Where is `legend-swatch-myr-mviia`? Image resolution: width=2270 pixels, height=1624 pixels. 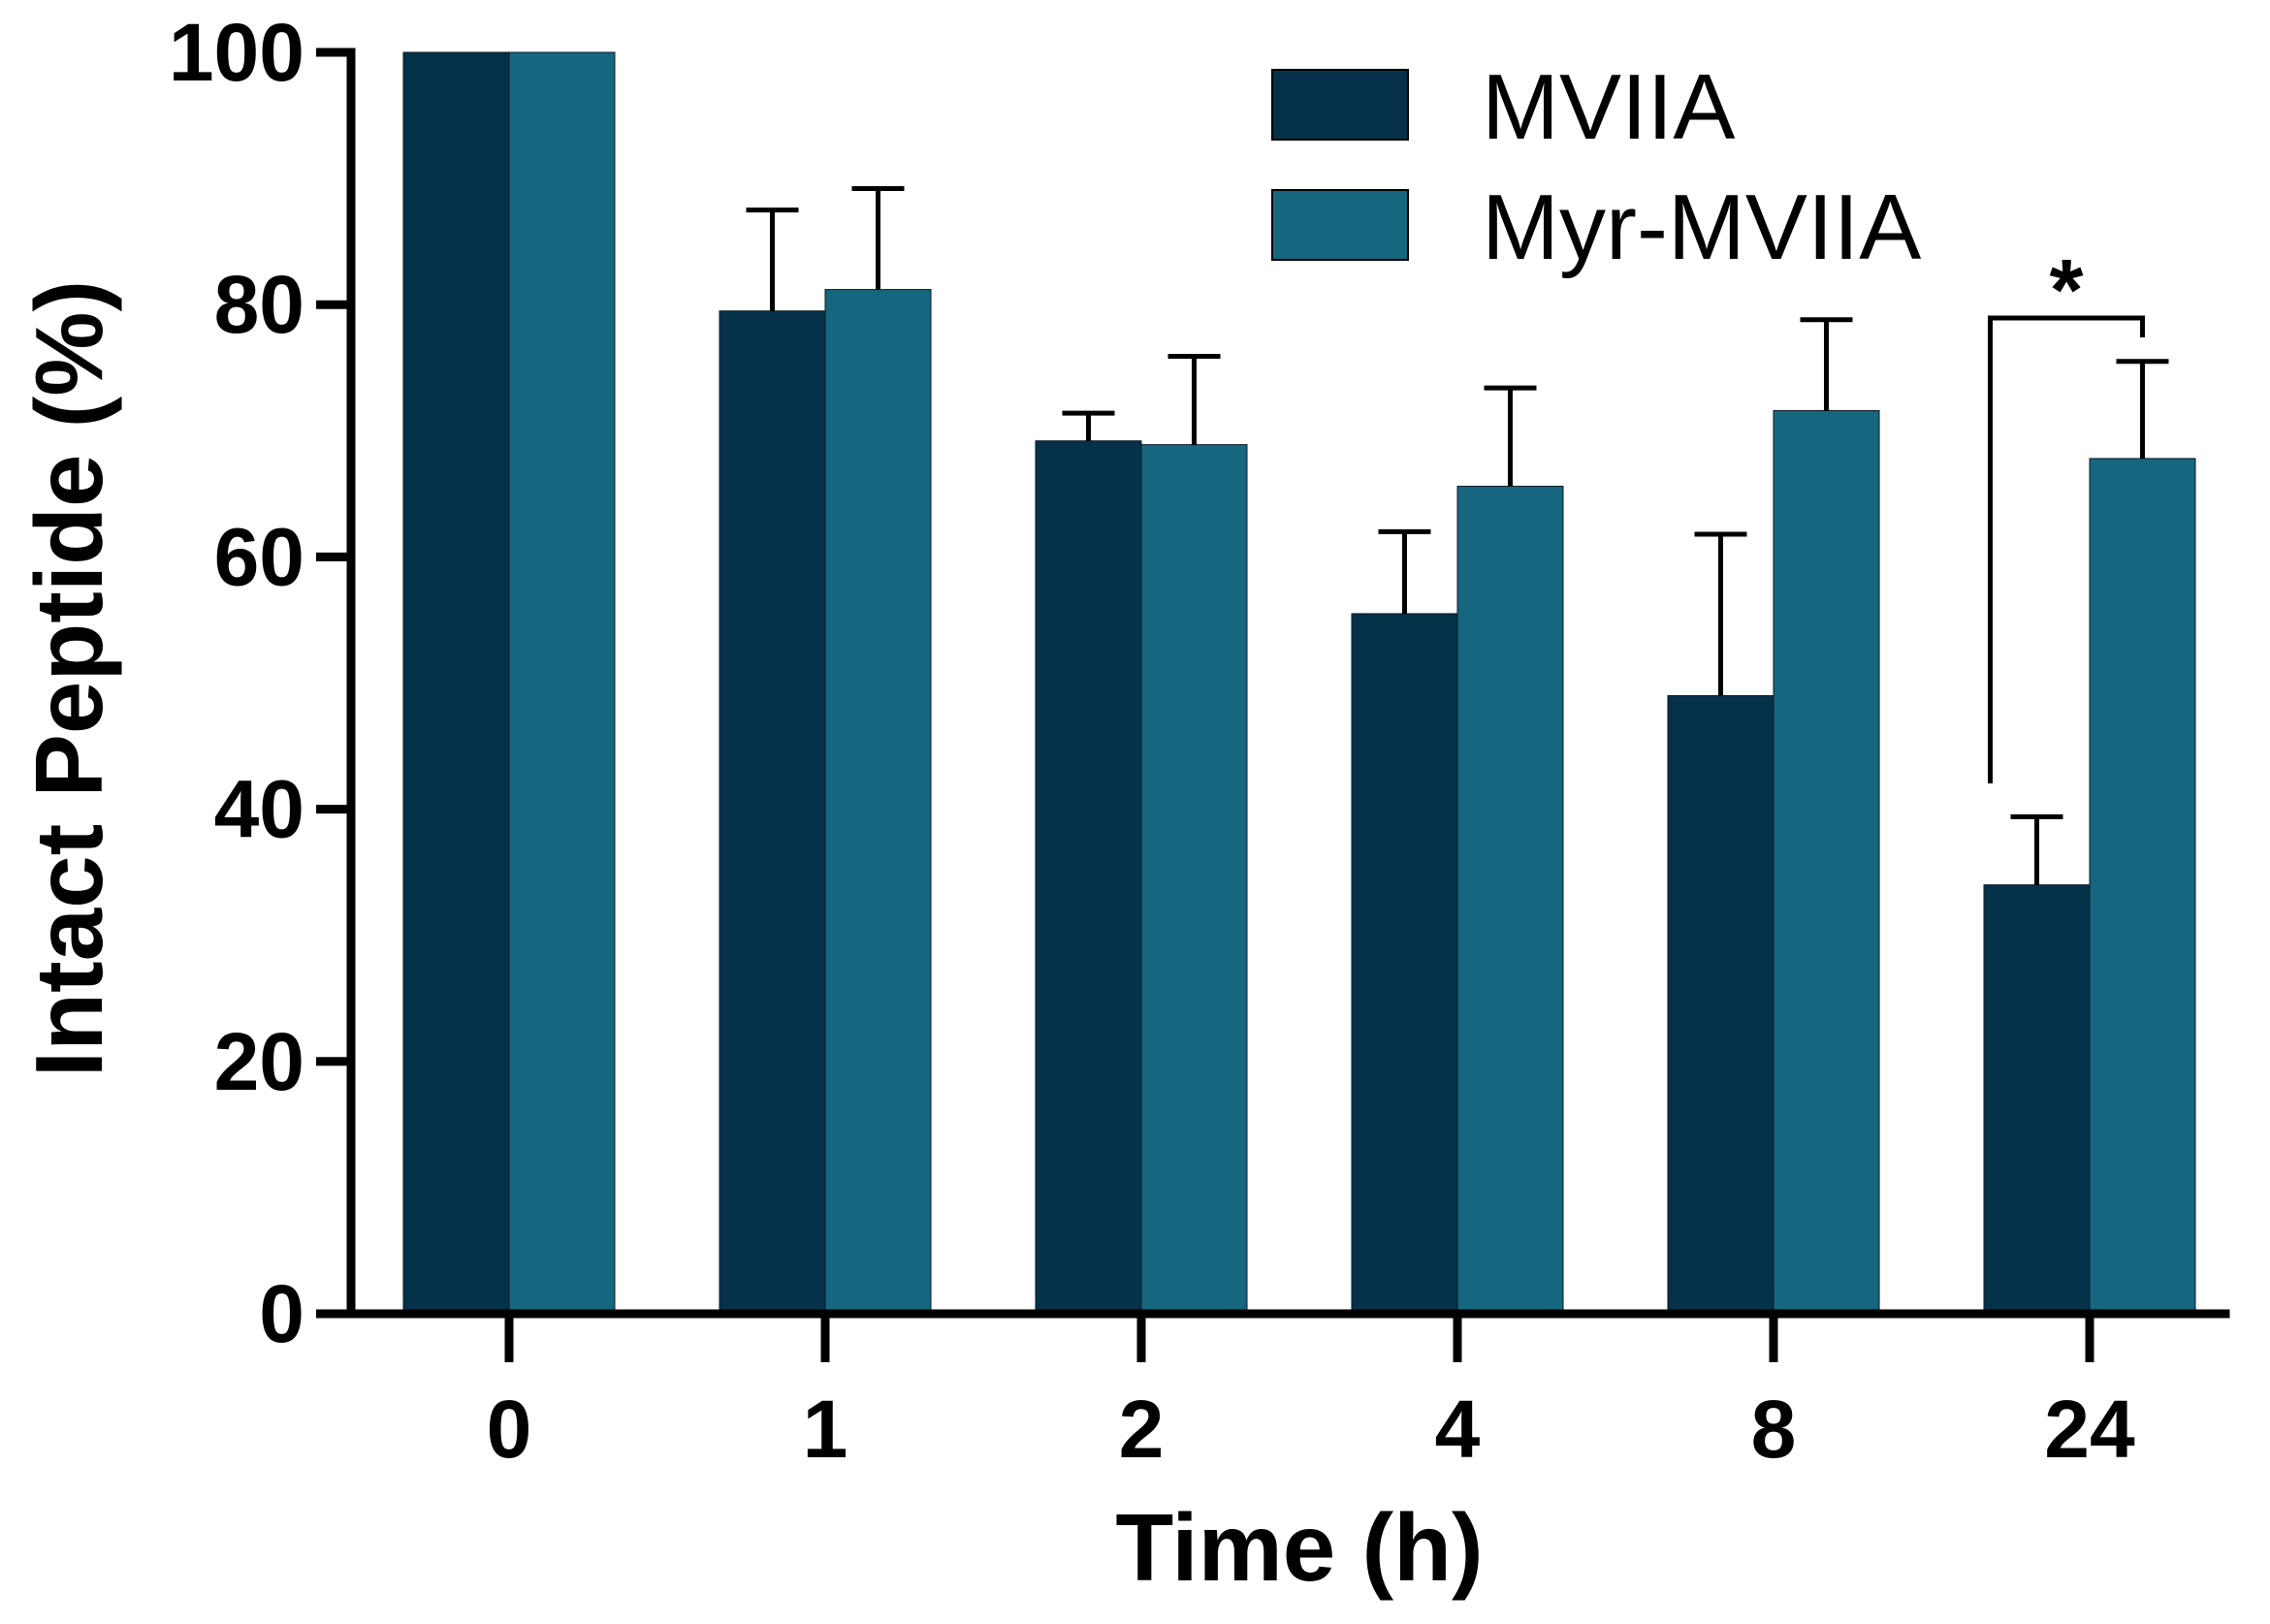 legend-swatch-myr-mviia is located at coordinates (1340, 225).